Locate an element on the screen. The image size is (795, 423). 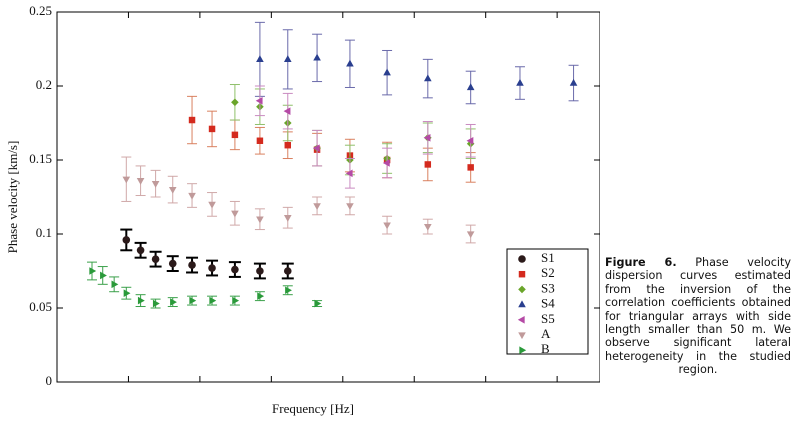
legend-label: S2 is located at coordinates (548, 272).